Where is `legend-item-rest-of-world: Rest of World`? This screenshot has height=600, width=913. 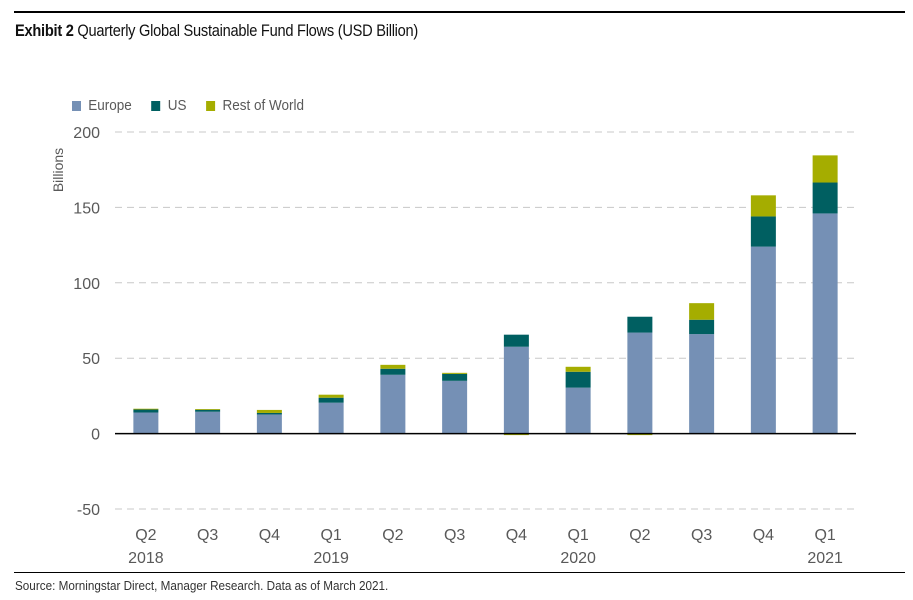 legend-item-rest-of-world: Rest of World is located at coordinates (255, 105).